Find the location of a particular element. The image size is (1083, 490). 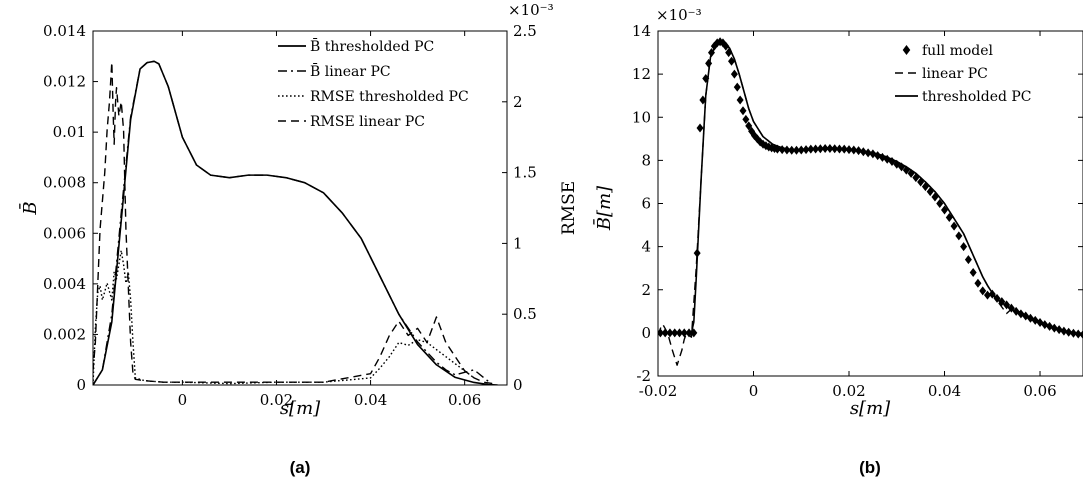

y-tick-label: 0.014 is located at coordinates (64, 31).